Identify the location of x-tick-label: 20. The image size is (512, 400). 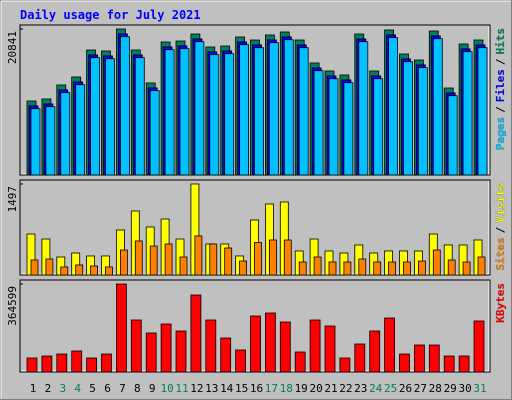
(315, 388).